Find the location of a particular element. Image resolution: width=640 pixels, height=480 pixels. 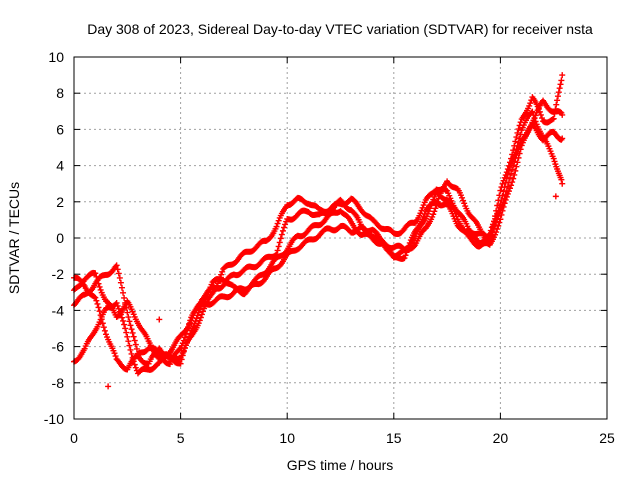

x-axis-label: GPS time / hours is located at coordinates (340, 465).